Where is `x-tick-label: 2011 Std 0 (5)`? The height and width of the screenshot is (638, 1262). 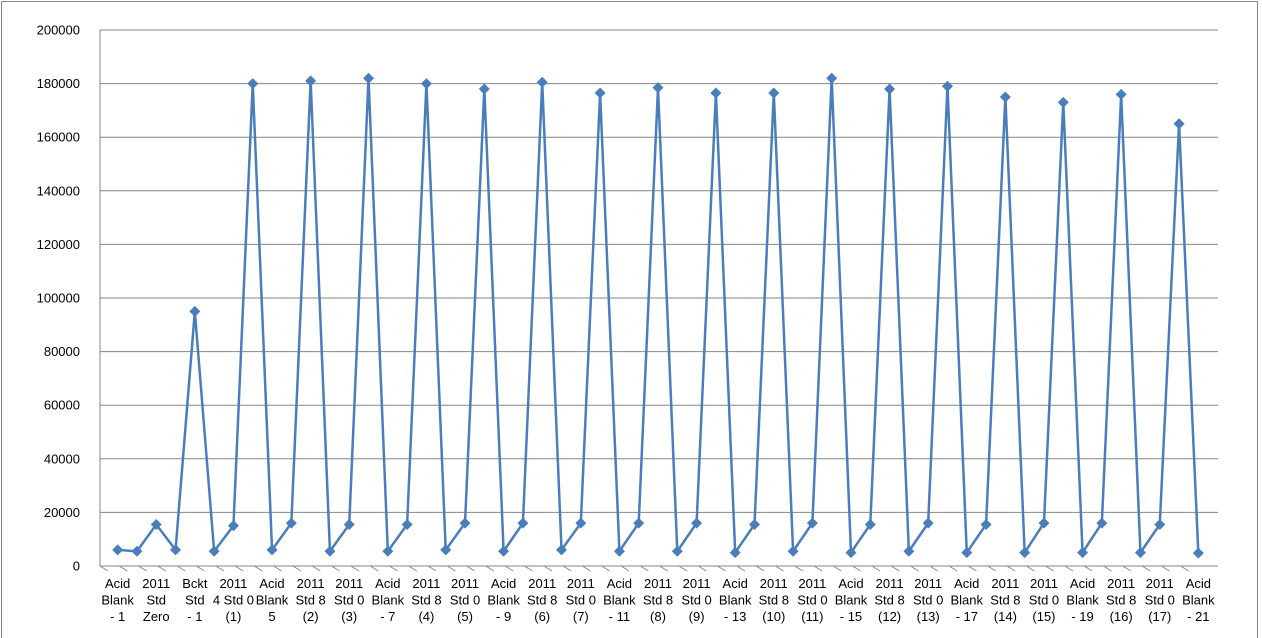 x-tick-label: 2011 Std 0 (5) is located at coordinates (465, 600).